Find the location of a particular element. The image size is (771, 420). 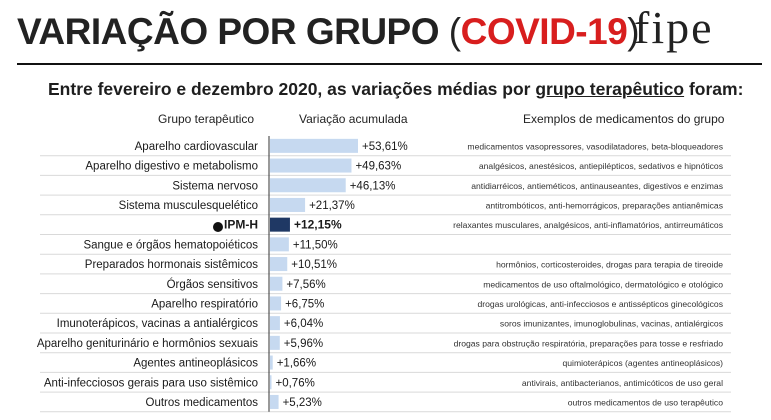

category-label: Sistema musculesquelético is located at coordinates (188, 206).